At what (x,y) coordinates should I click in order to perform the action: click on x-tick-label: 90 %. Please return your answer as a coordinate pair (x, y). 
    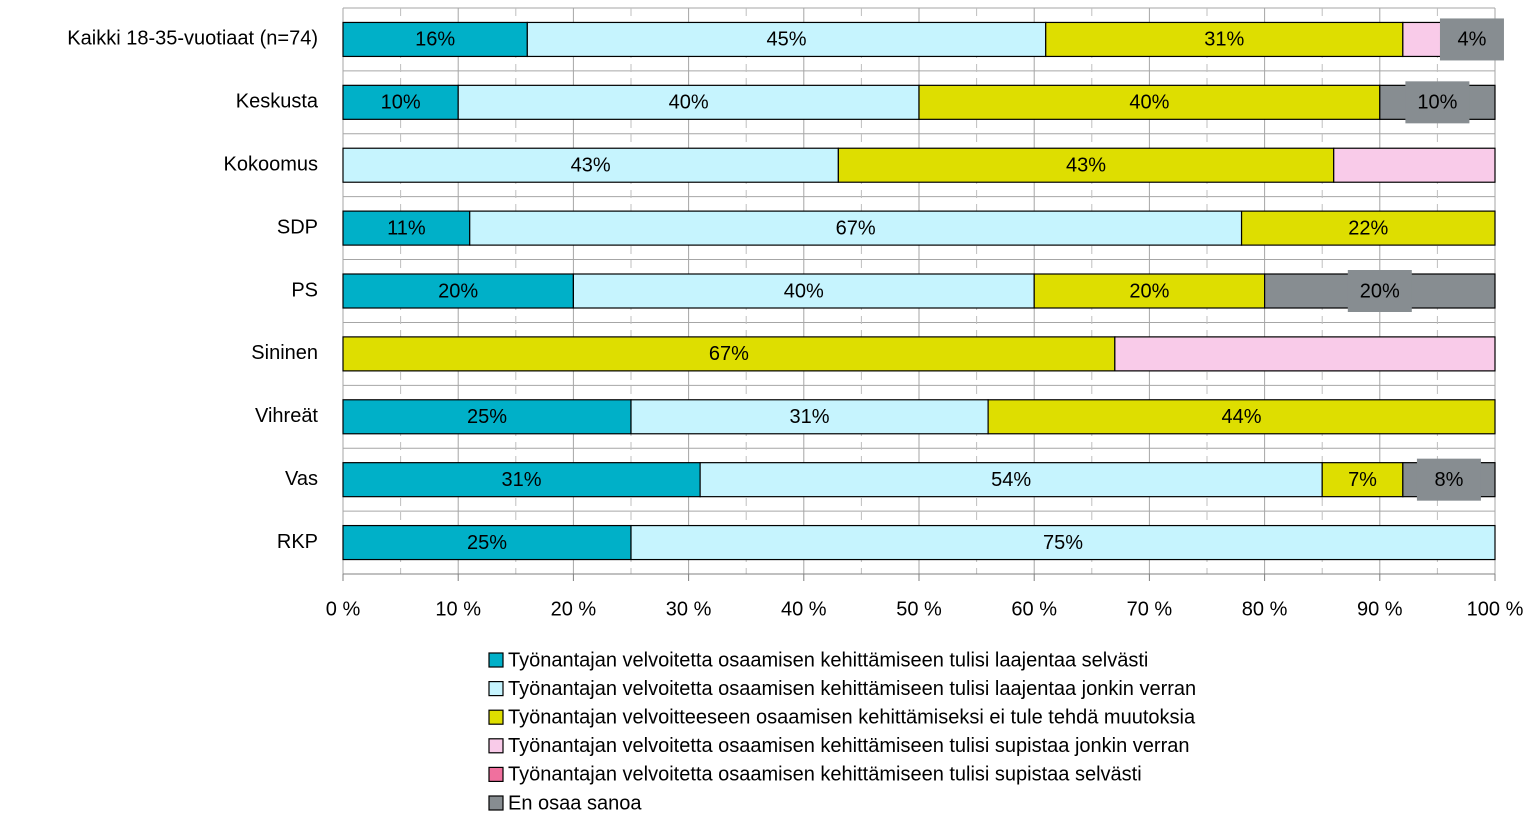
    Looking at the image, I should click on (1380, 609).